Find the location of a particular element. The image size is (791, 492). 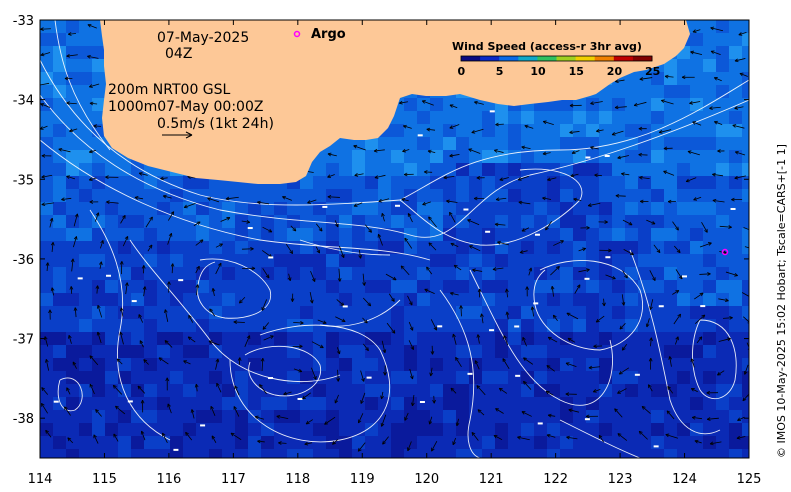

lat-tick-label: -33 is located at coordinates (23, 21).